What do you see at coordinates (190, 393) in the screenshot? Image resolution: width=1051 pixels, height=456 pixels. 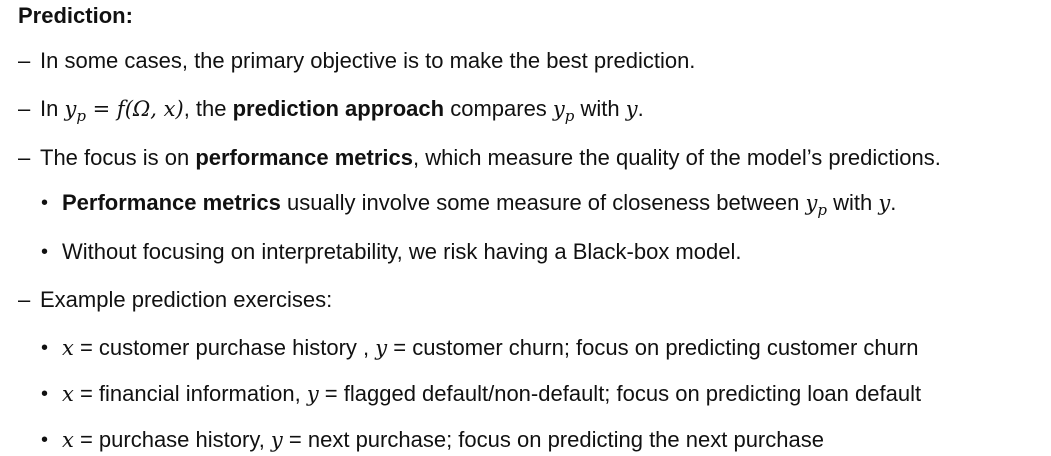 I see `example-text-1: = financial information,` at bounding box center [190, 393].